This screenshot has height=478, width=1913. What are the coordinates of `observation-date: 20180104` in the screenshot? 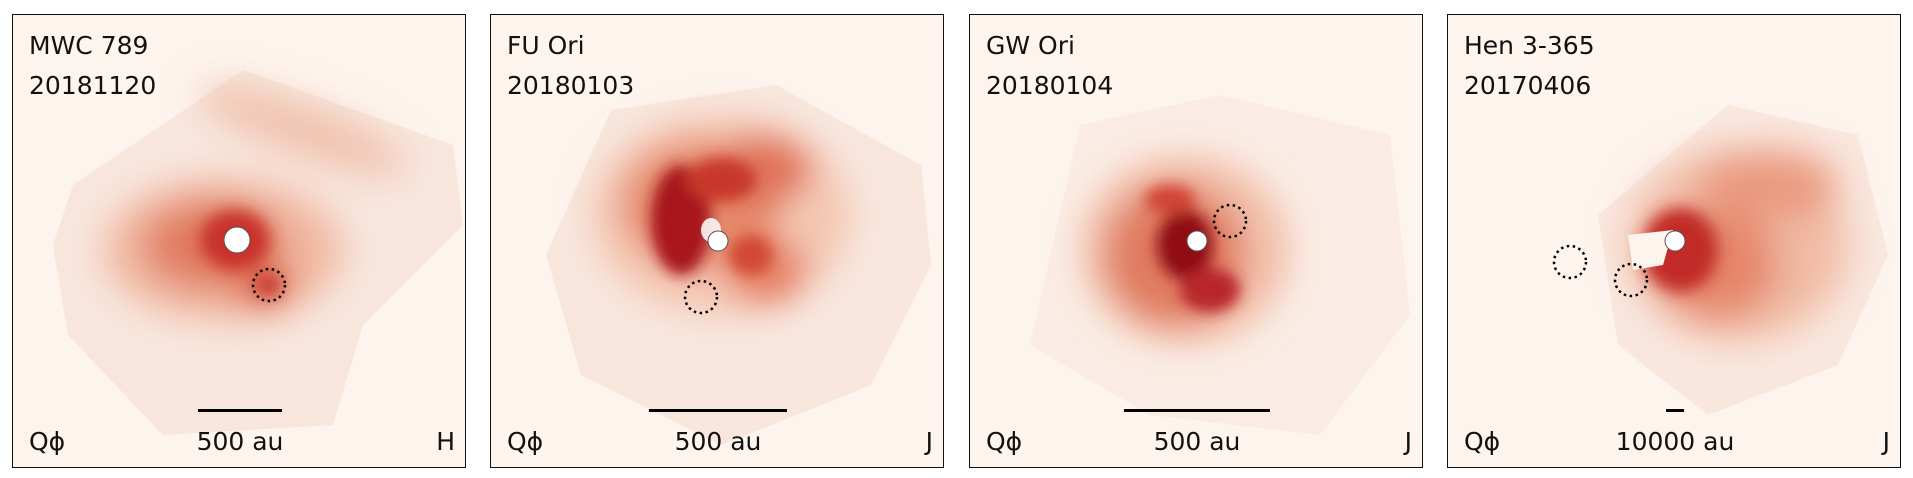 It's located at (1050, 85).